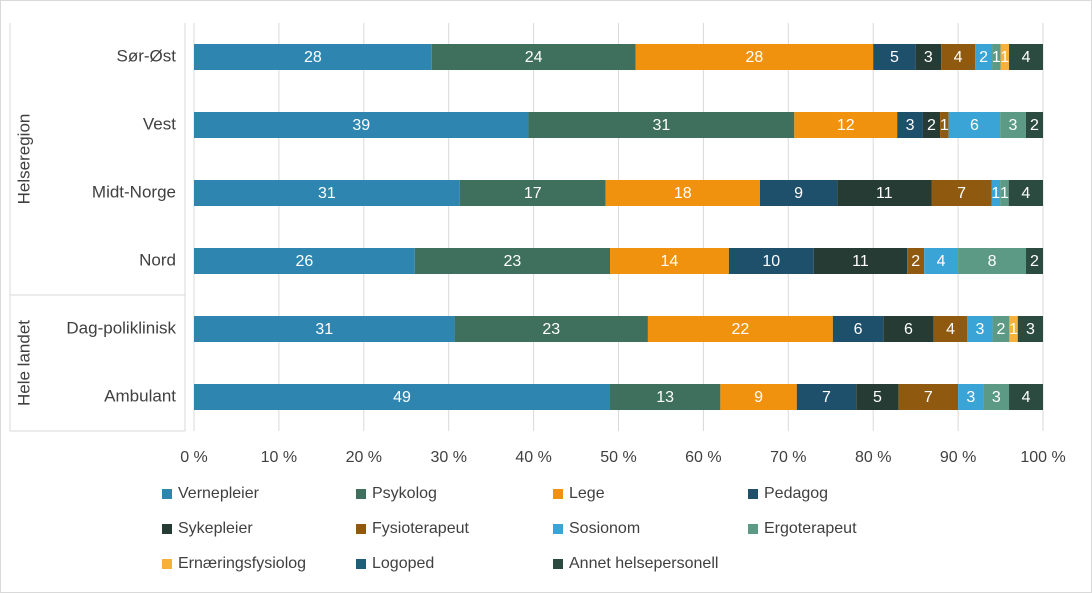  What do you see at coordinates (23, 159) in the screenshot?
I see `group-label-helseregion: Helseregion` at bounding box center [23, 159].